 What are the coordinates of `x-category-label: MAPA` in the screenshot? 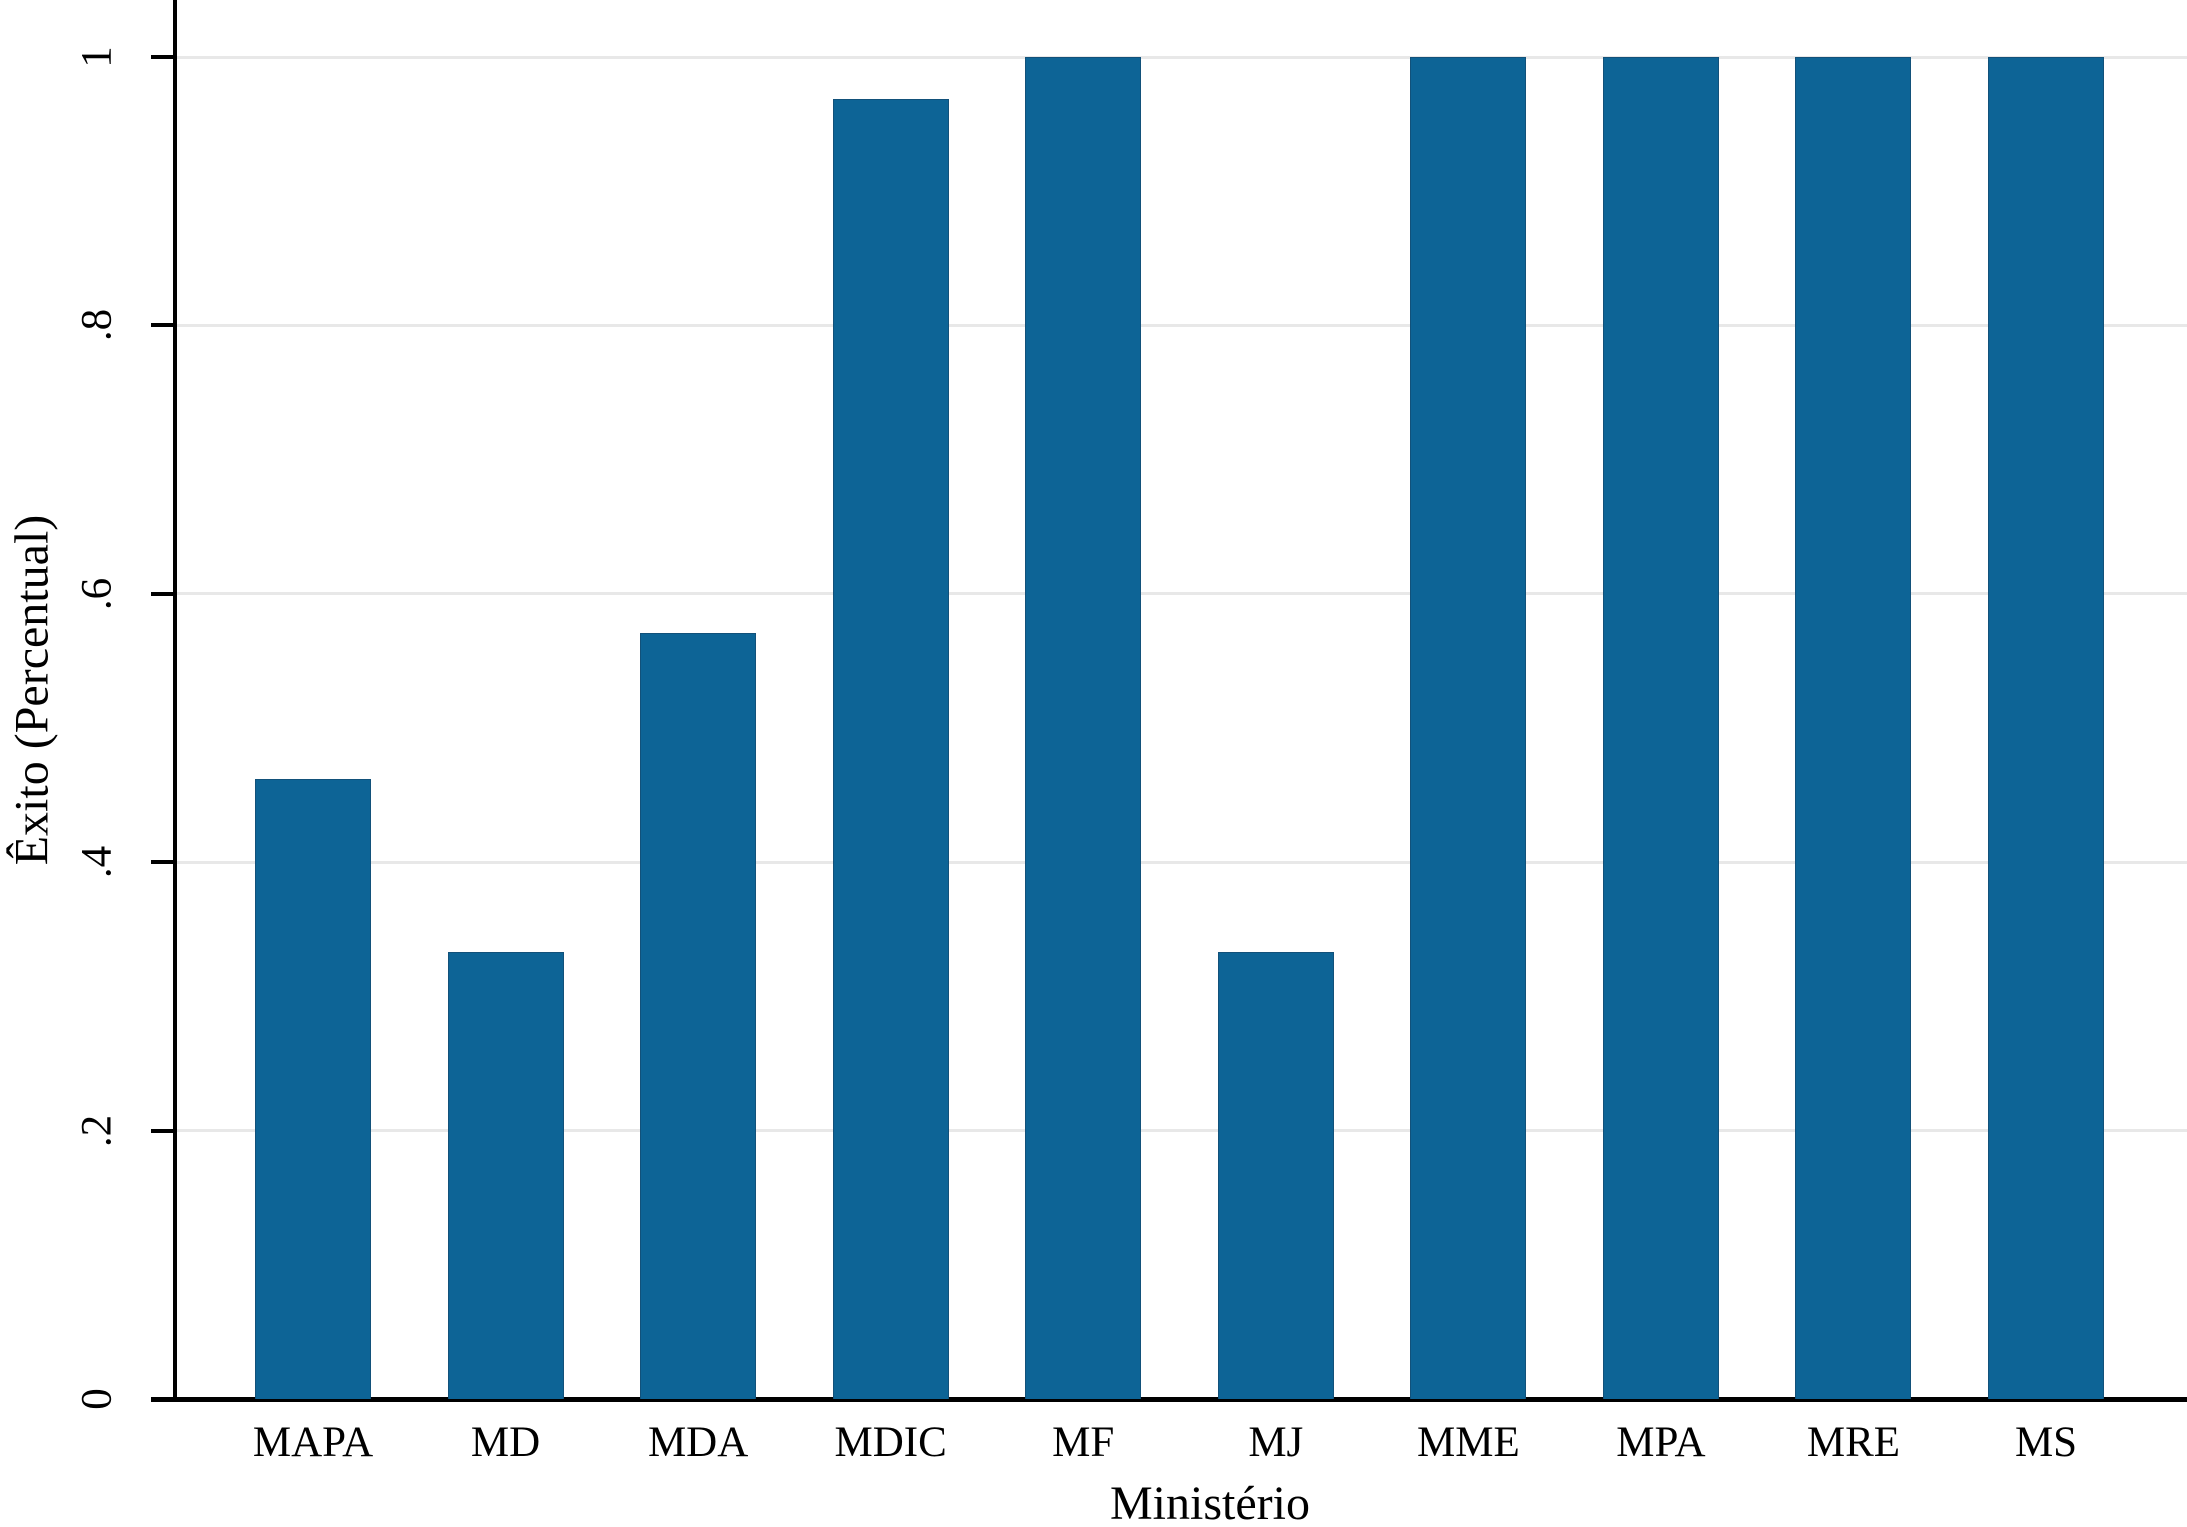 It's located at (313, 1442).